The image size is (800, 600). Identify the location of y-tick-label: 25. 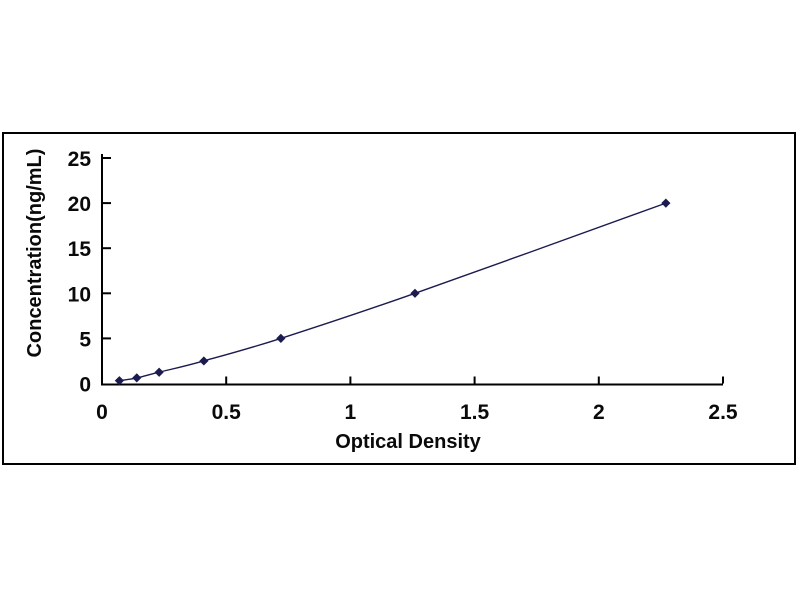
(80, 159).